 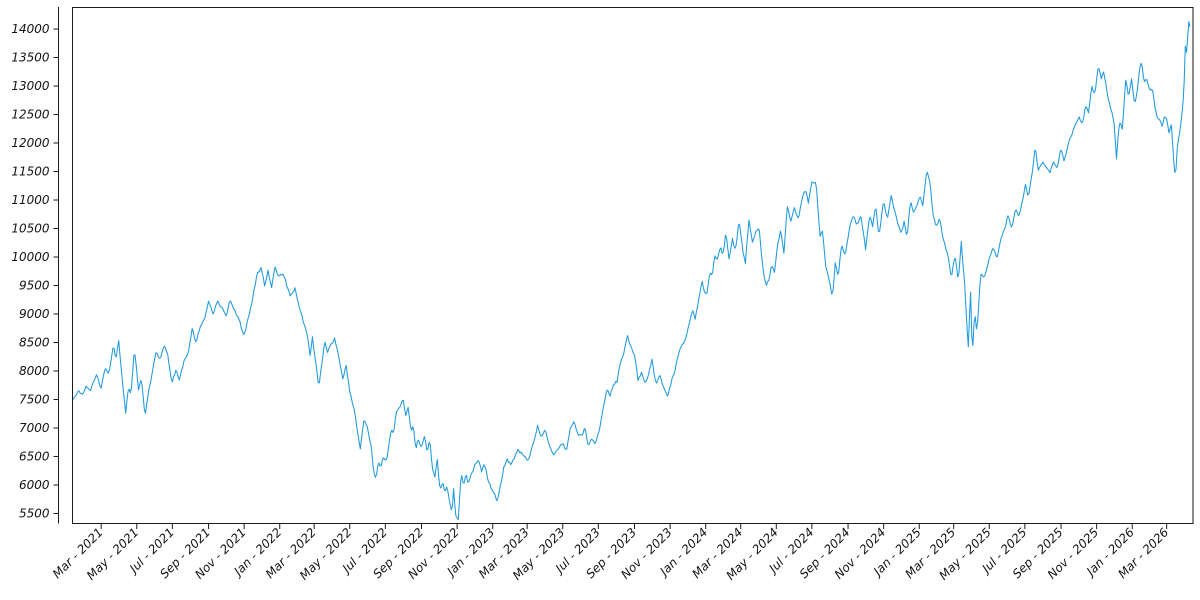 I want to click on y-tick-label: 10500, so click(x=30, y=229).